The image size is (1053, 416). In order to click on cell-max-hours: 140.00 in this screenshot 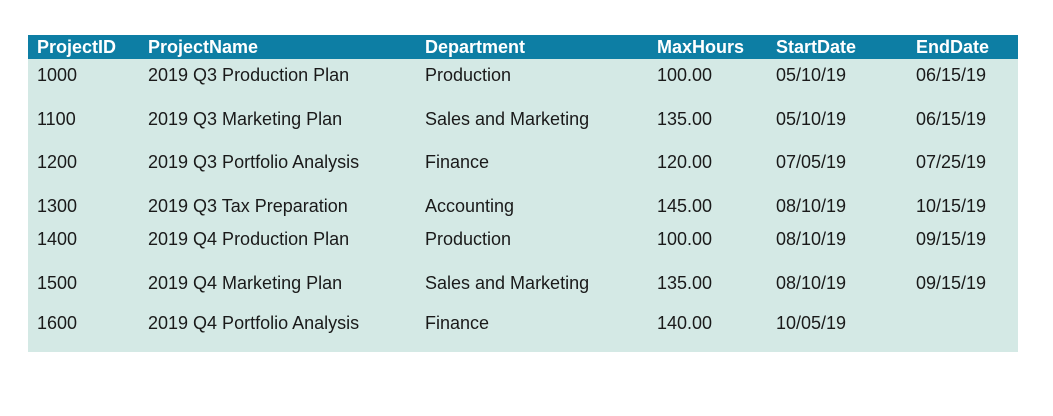, I will do `click(685, 323)`.